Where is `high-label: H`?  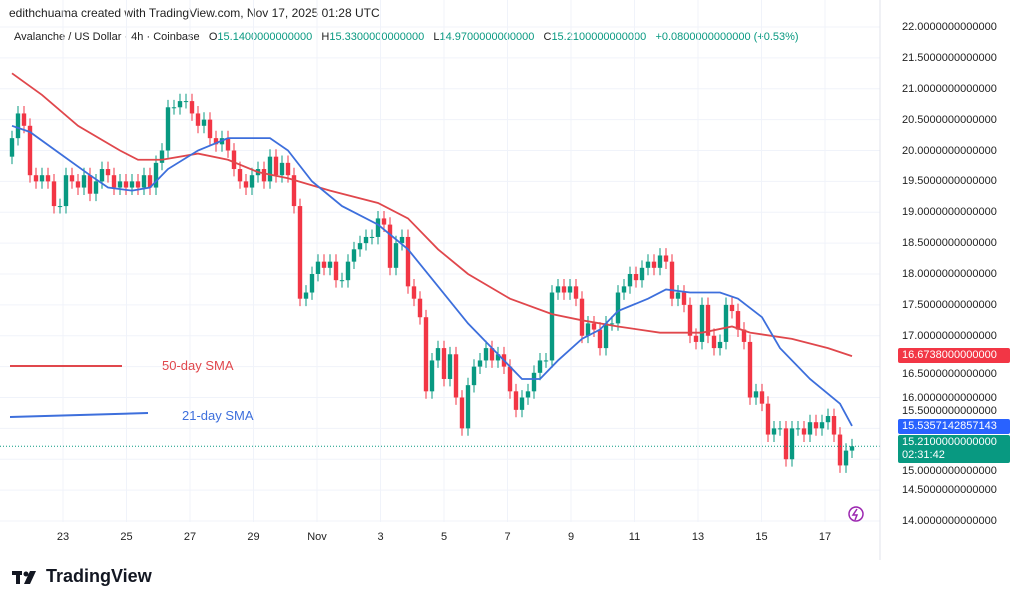
high-label: H is located at coordinates (325, 37).